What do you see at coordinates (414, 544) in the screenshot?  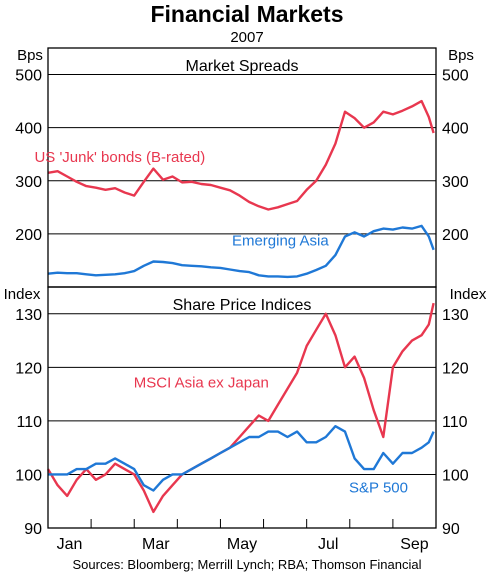 I see `x-tick-label-sep: Sep` at bounding box center [414, 544].